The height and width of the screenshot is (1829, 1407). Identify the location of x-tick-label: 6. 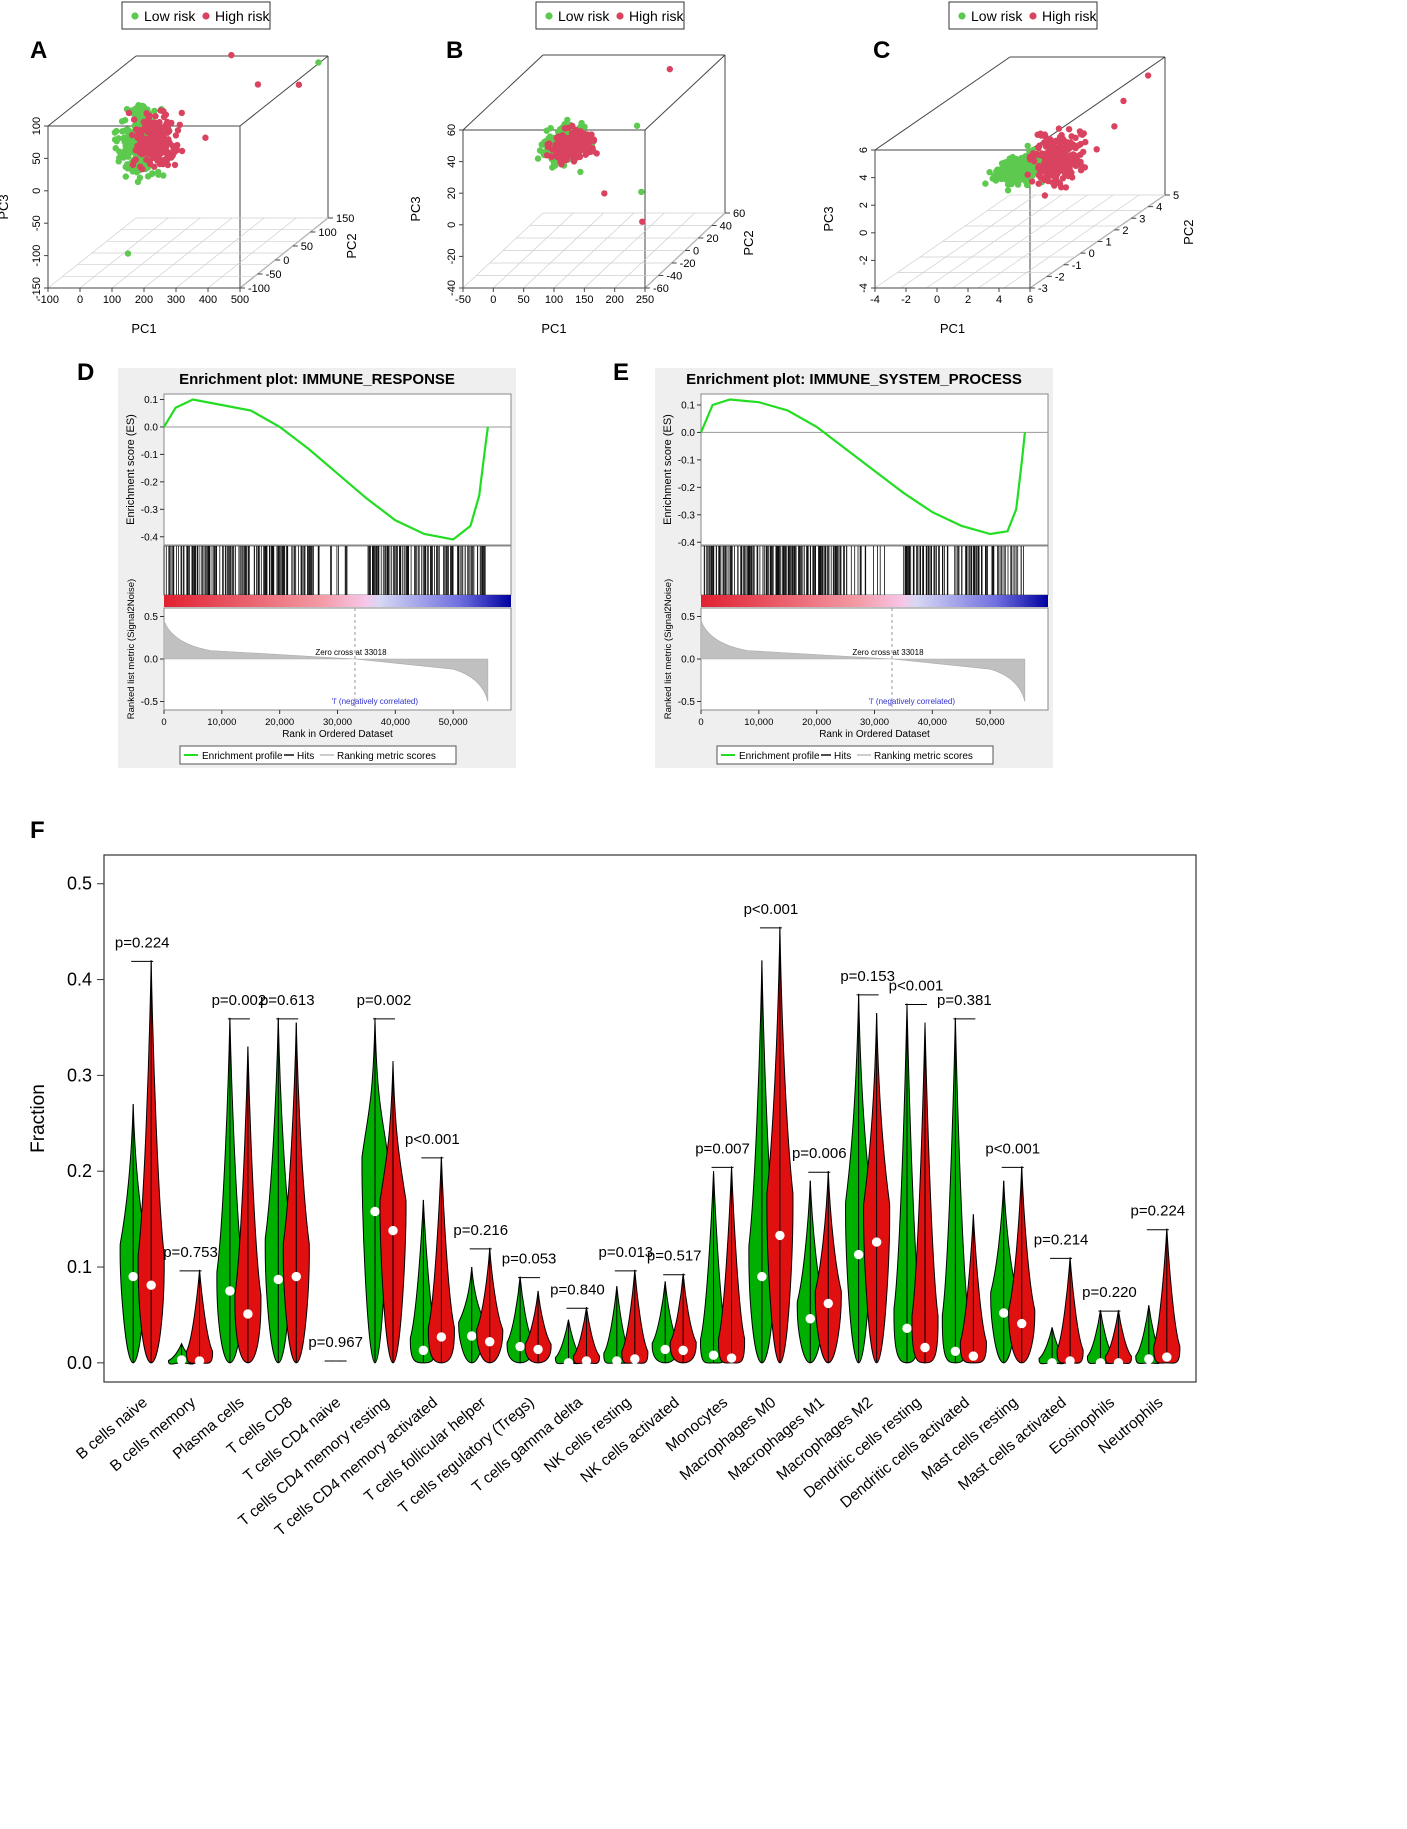
(1030, 300).